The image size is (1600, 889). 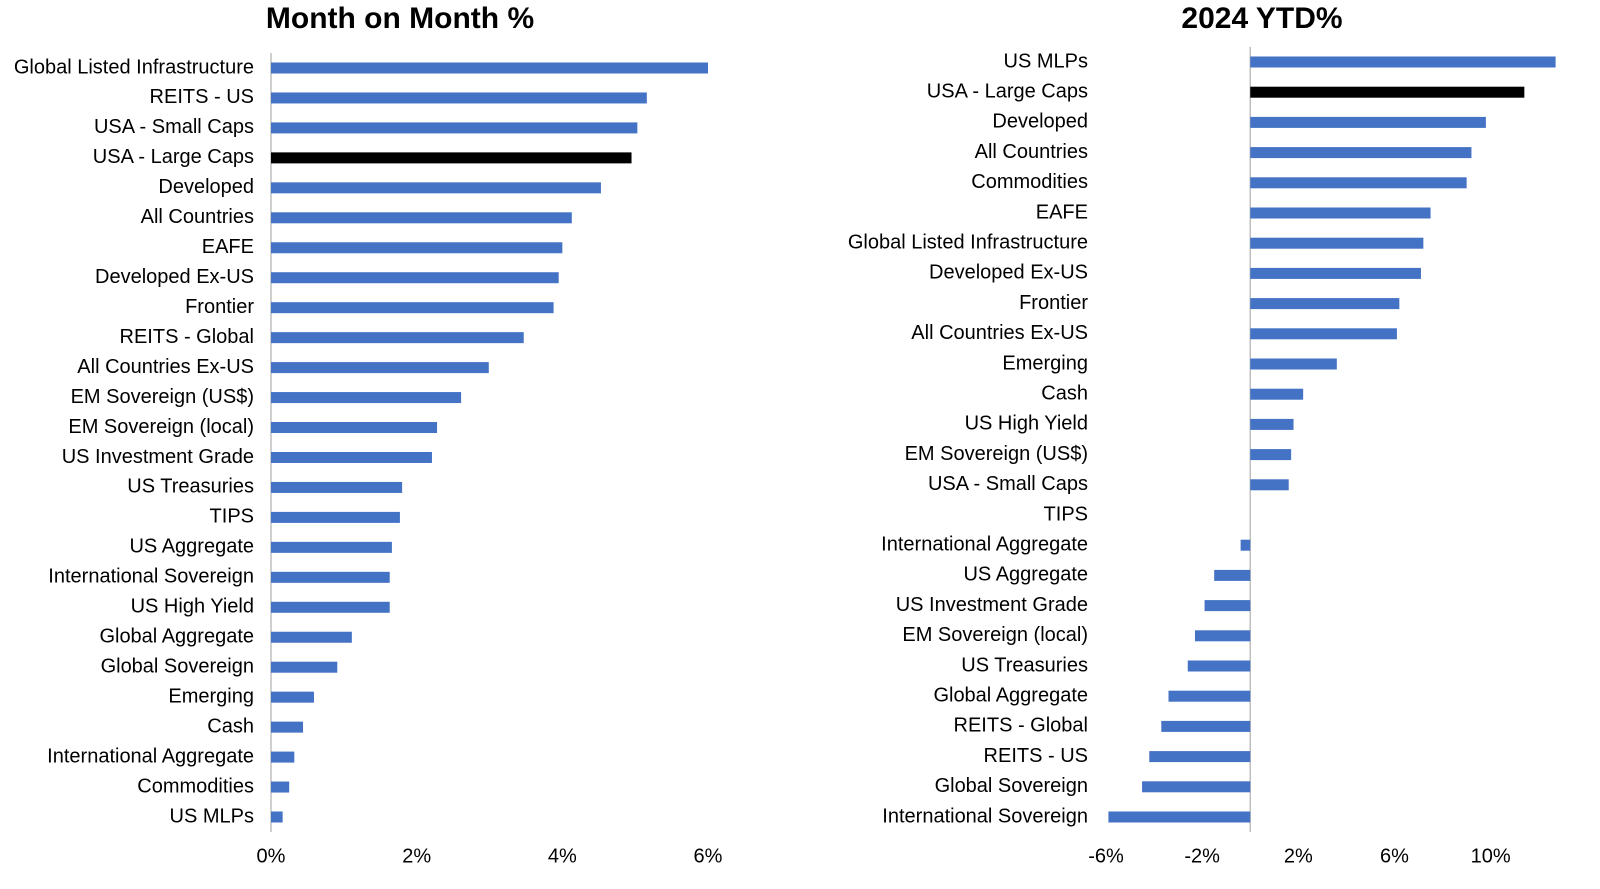 What do you see at coordinates (1202, 856) in the screenshot?
I see `x-tick-label: -2%` at bounding box center [1202, 856].